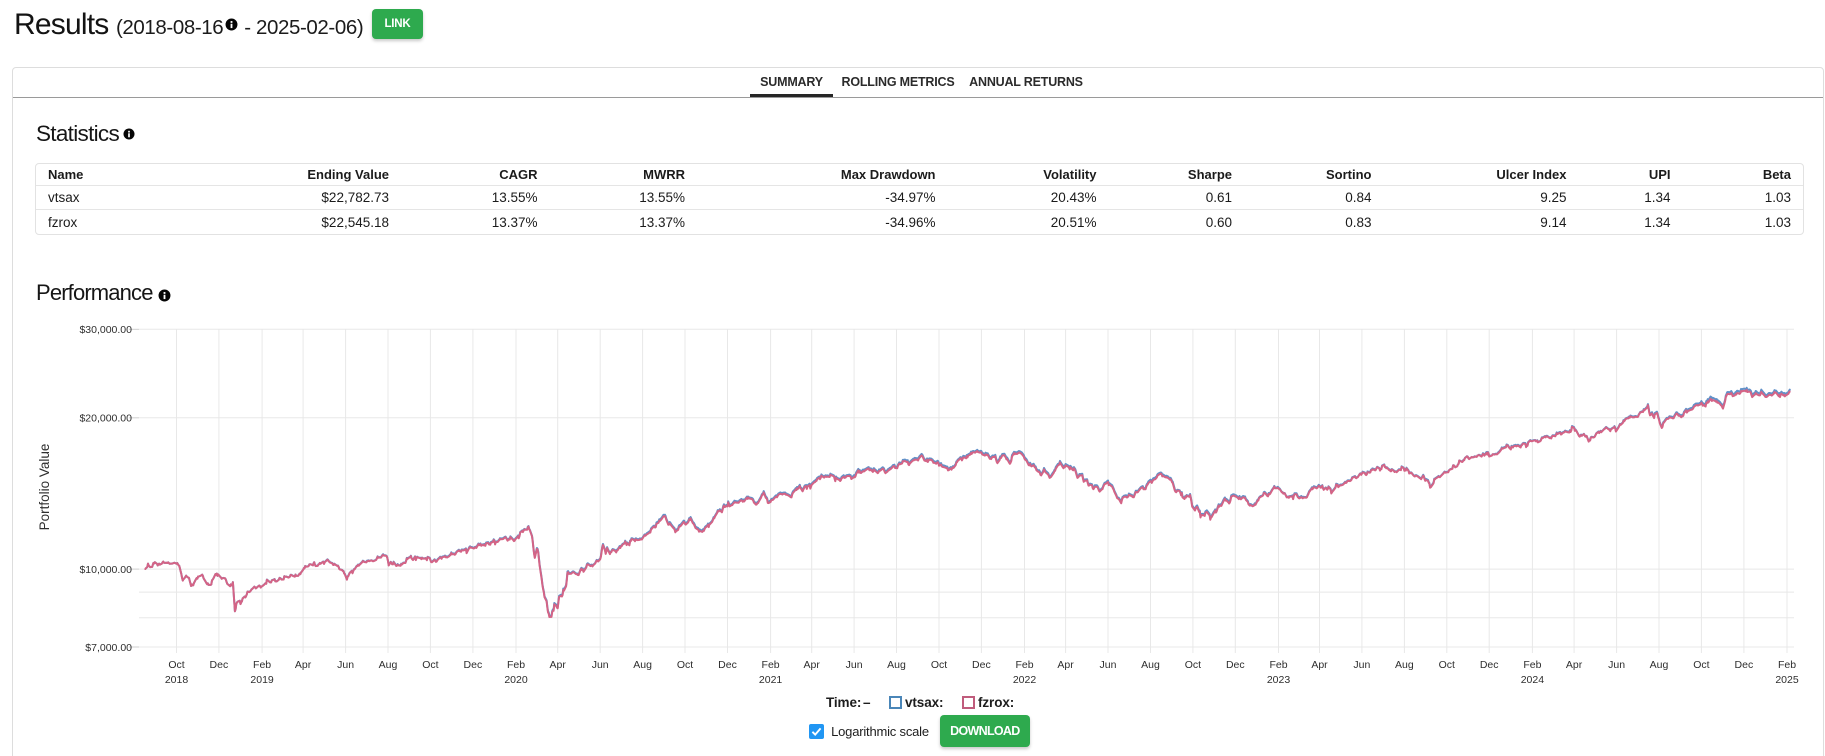 This screenshot has height=756, width=1825. I want to click on svg-text: 2018, so click(177, 680).